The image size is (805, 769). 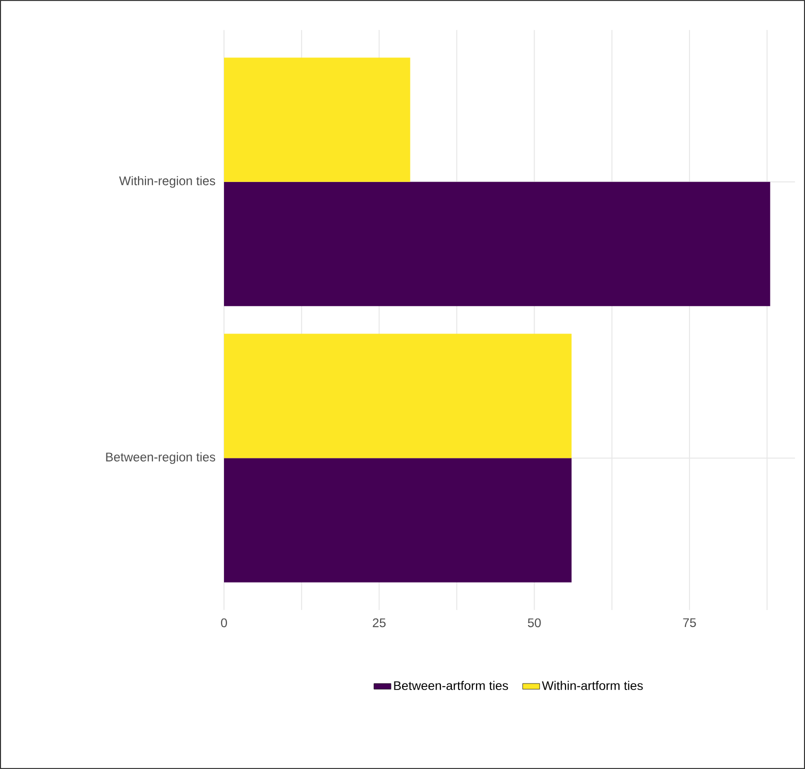 I want to click on y-tick-label: Between-region ties, so click(x=161, y=458).